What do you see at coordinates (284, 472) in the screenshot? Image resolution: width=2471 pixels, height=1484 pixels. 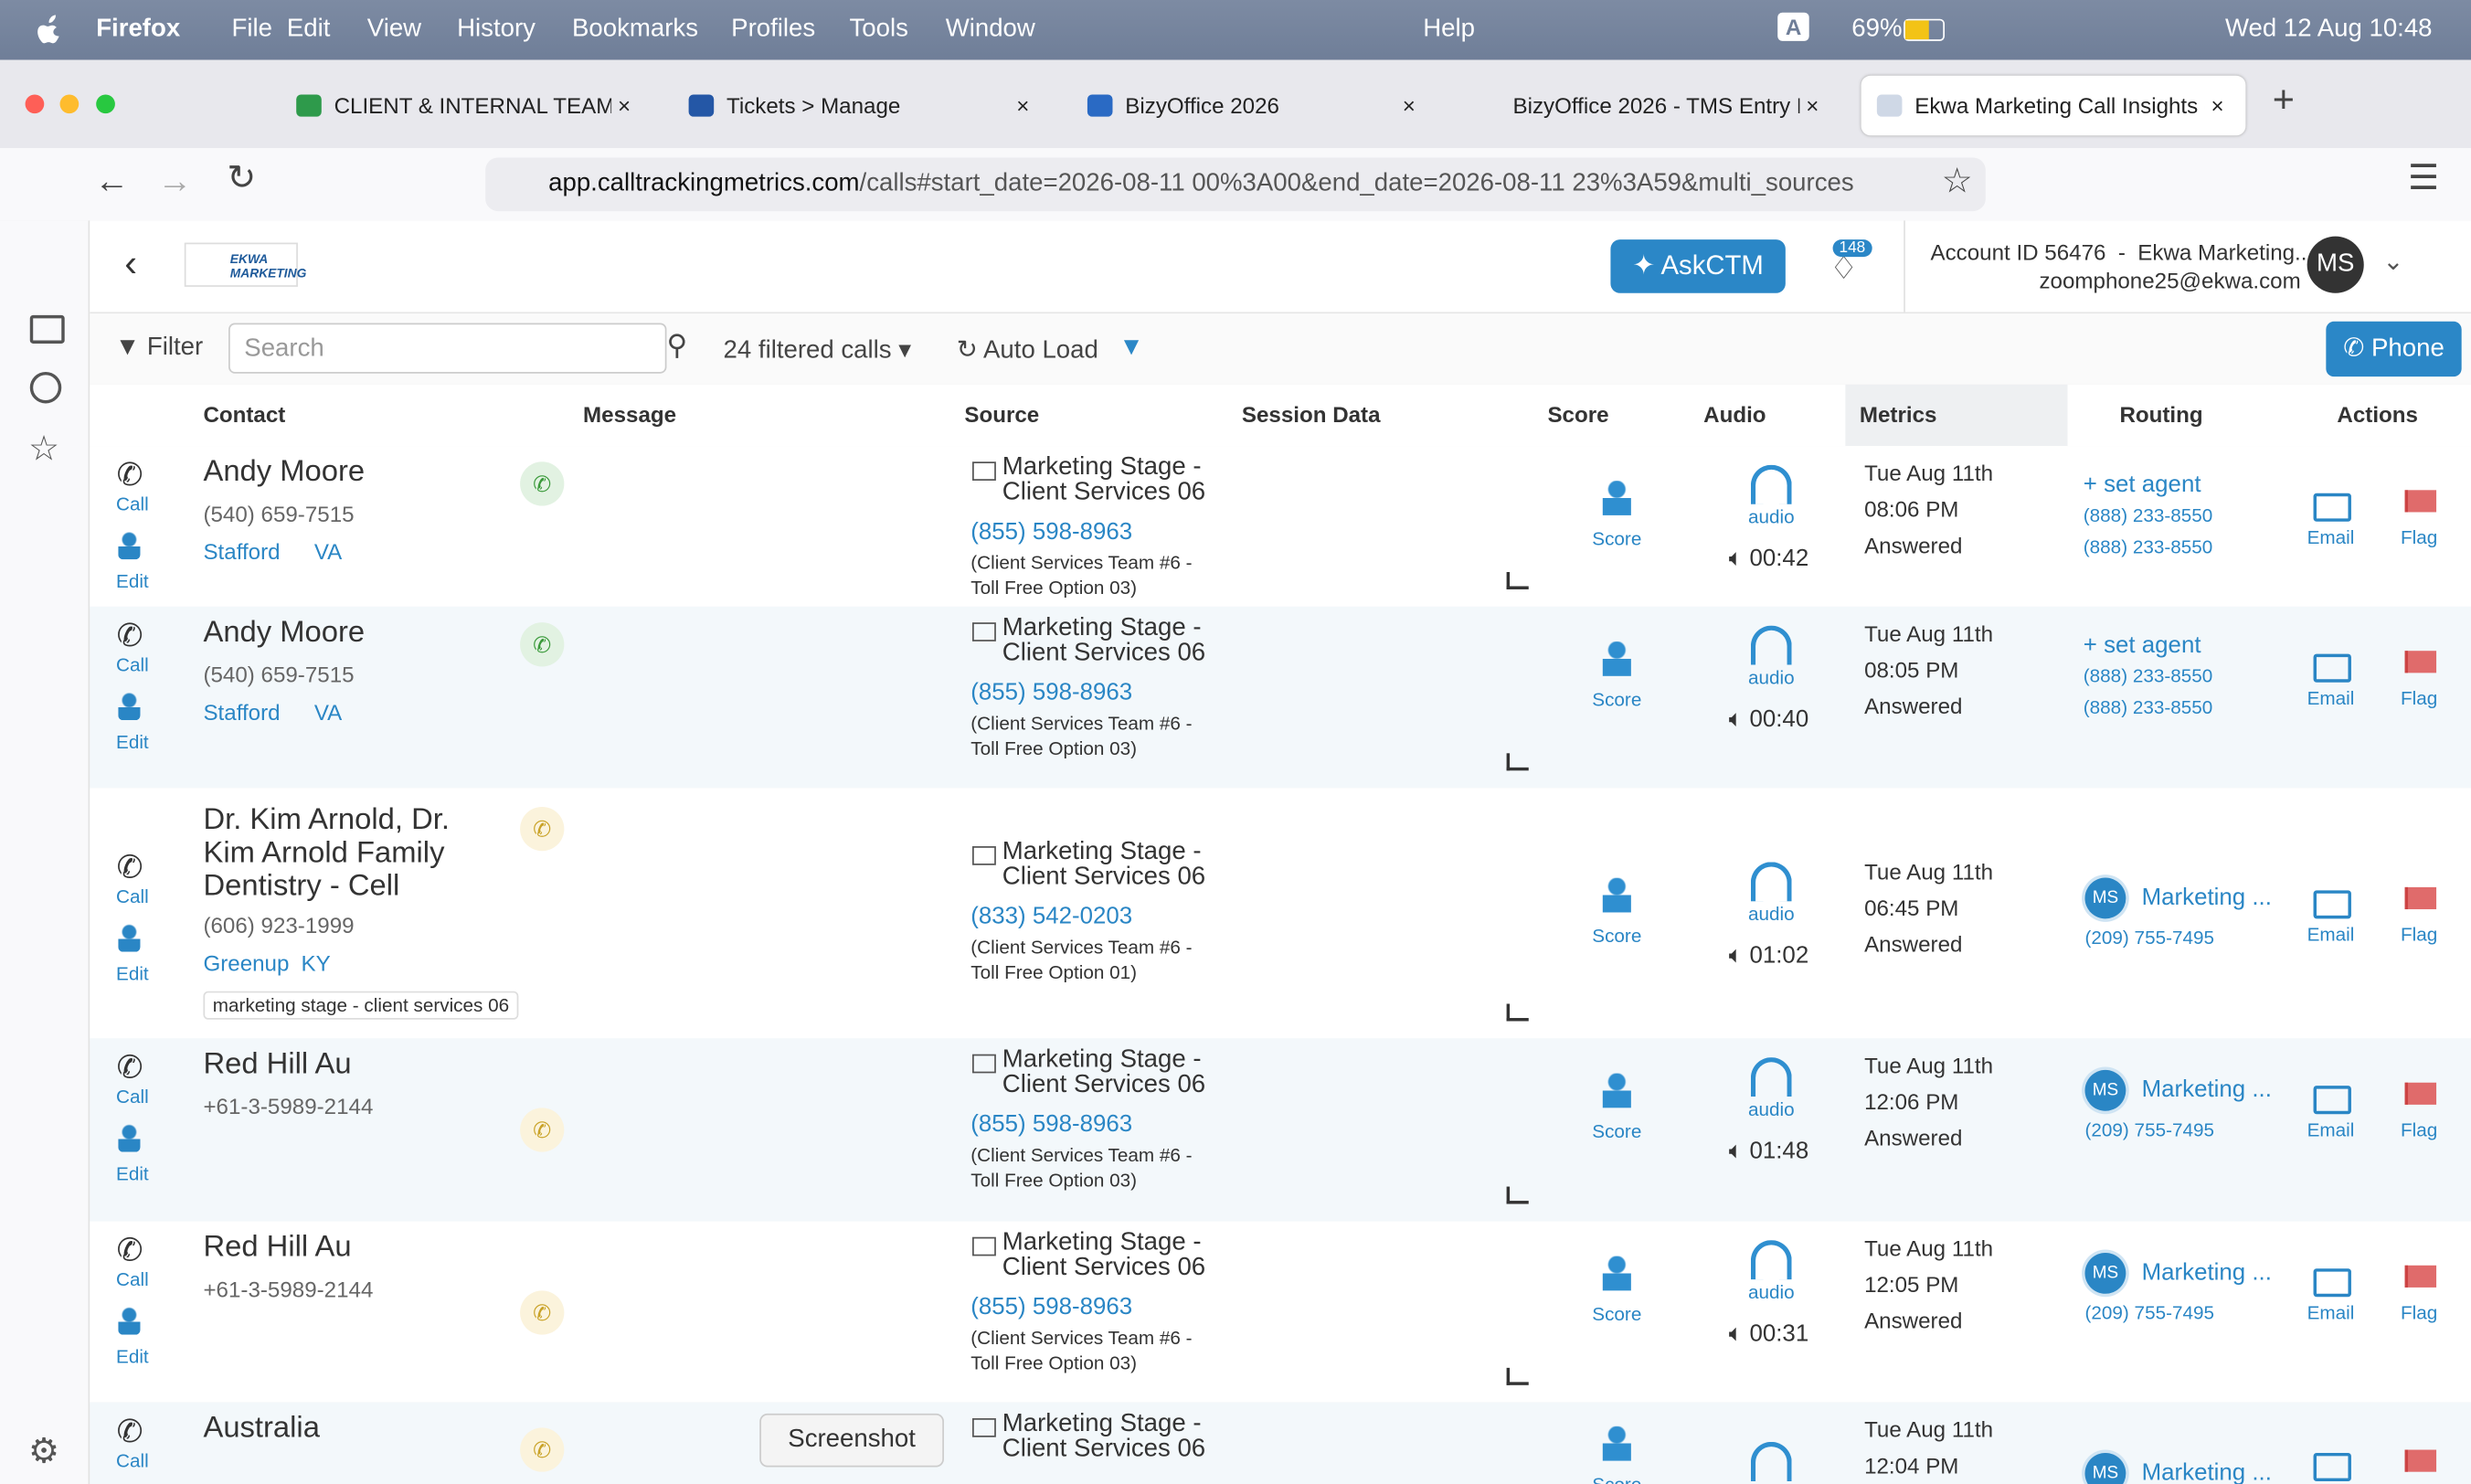 I see `contact-name: Andy Moore` at bounding box center [284, 472].